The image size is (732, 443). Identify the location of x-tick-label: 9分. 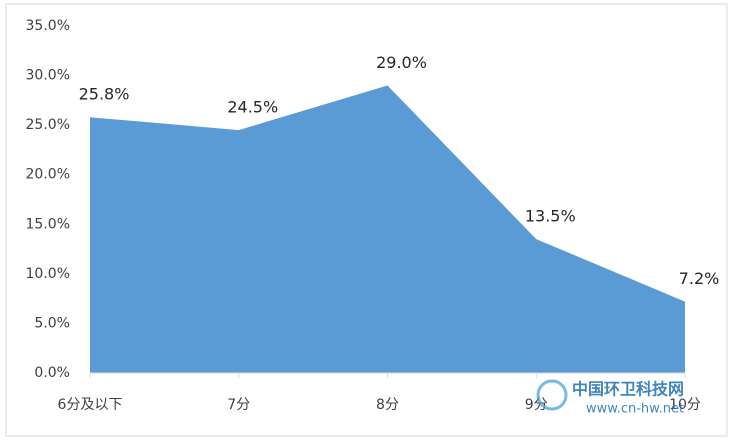
(536, 405).